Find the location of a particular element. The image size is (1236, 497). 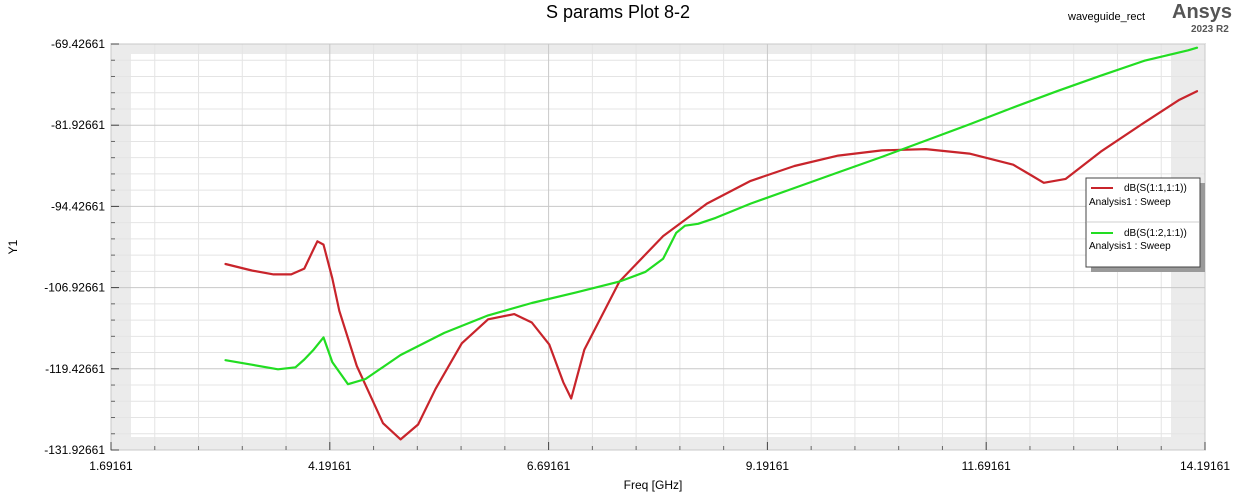

y-tick-label: -94.42661 is located at coordinates (78, 206).